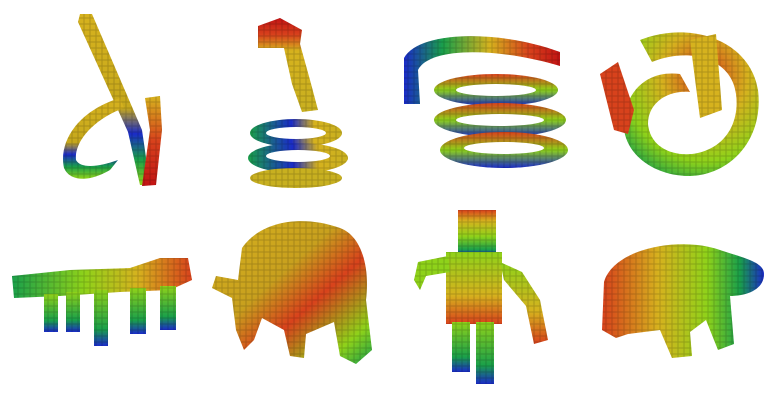  I want to click on voxel-model-humanoid, so click(481, 297).